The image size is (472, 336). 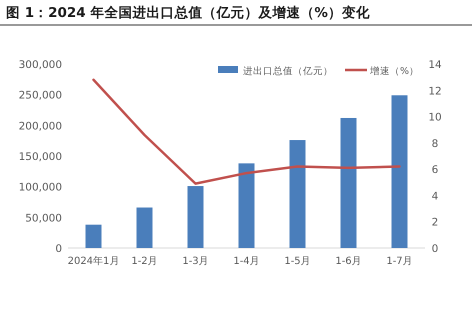 What do you see at coordinates (40, 188) in the screenshot?
I see `y-tick-label: 100,000` at bounding box center [40, 188].